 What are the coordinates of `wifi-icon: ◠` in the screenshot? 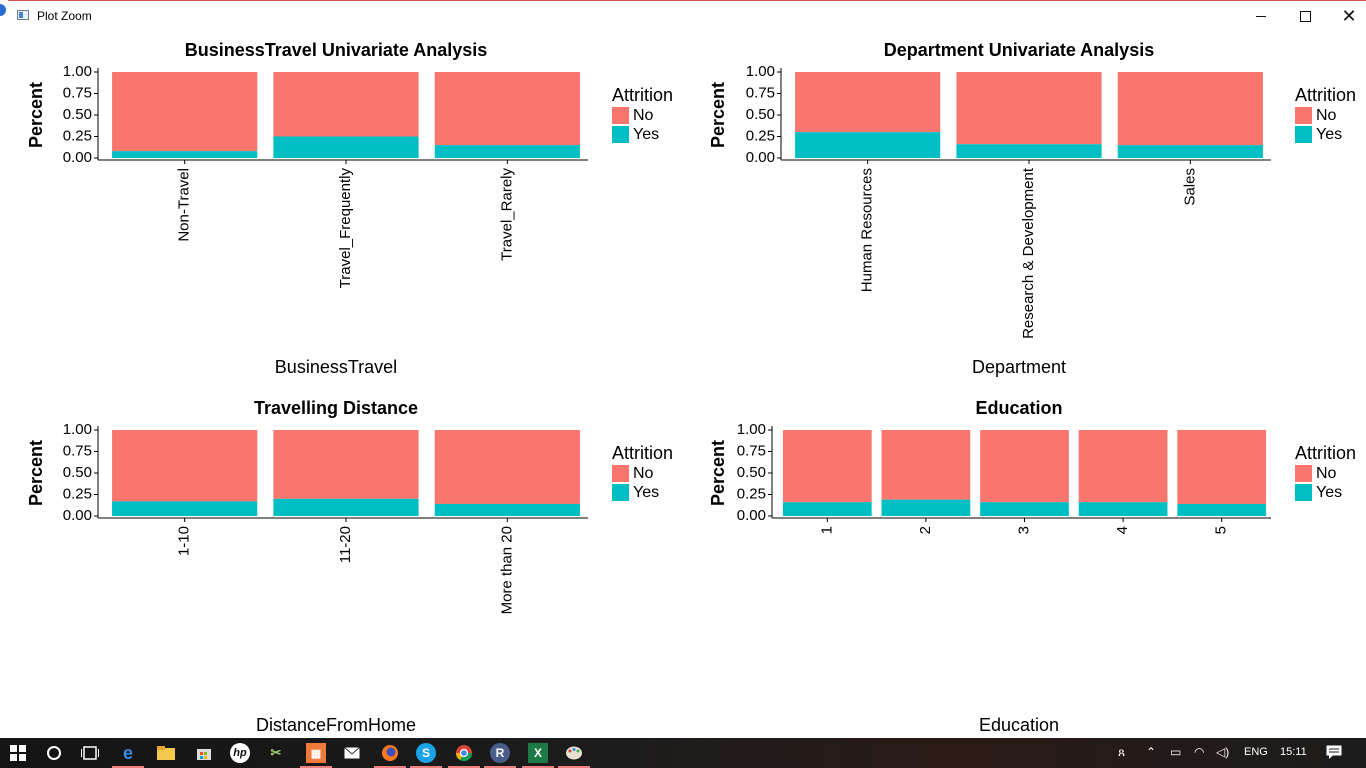 It's located at (1199, 752).